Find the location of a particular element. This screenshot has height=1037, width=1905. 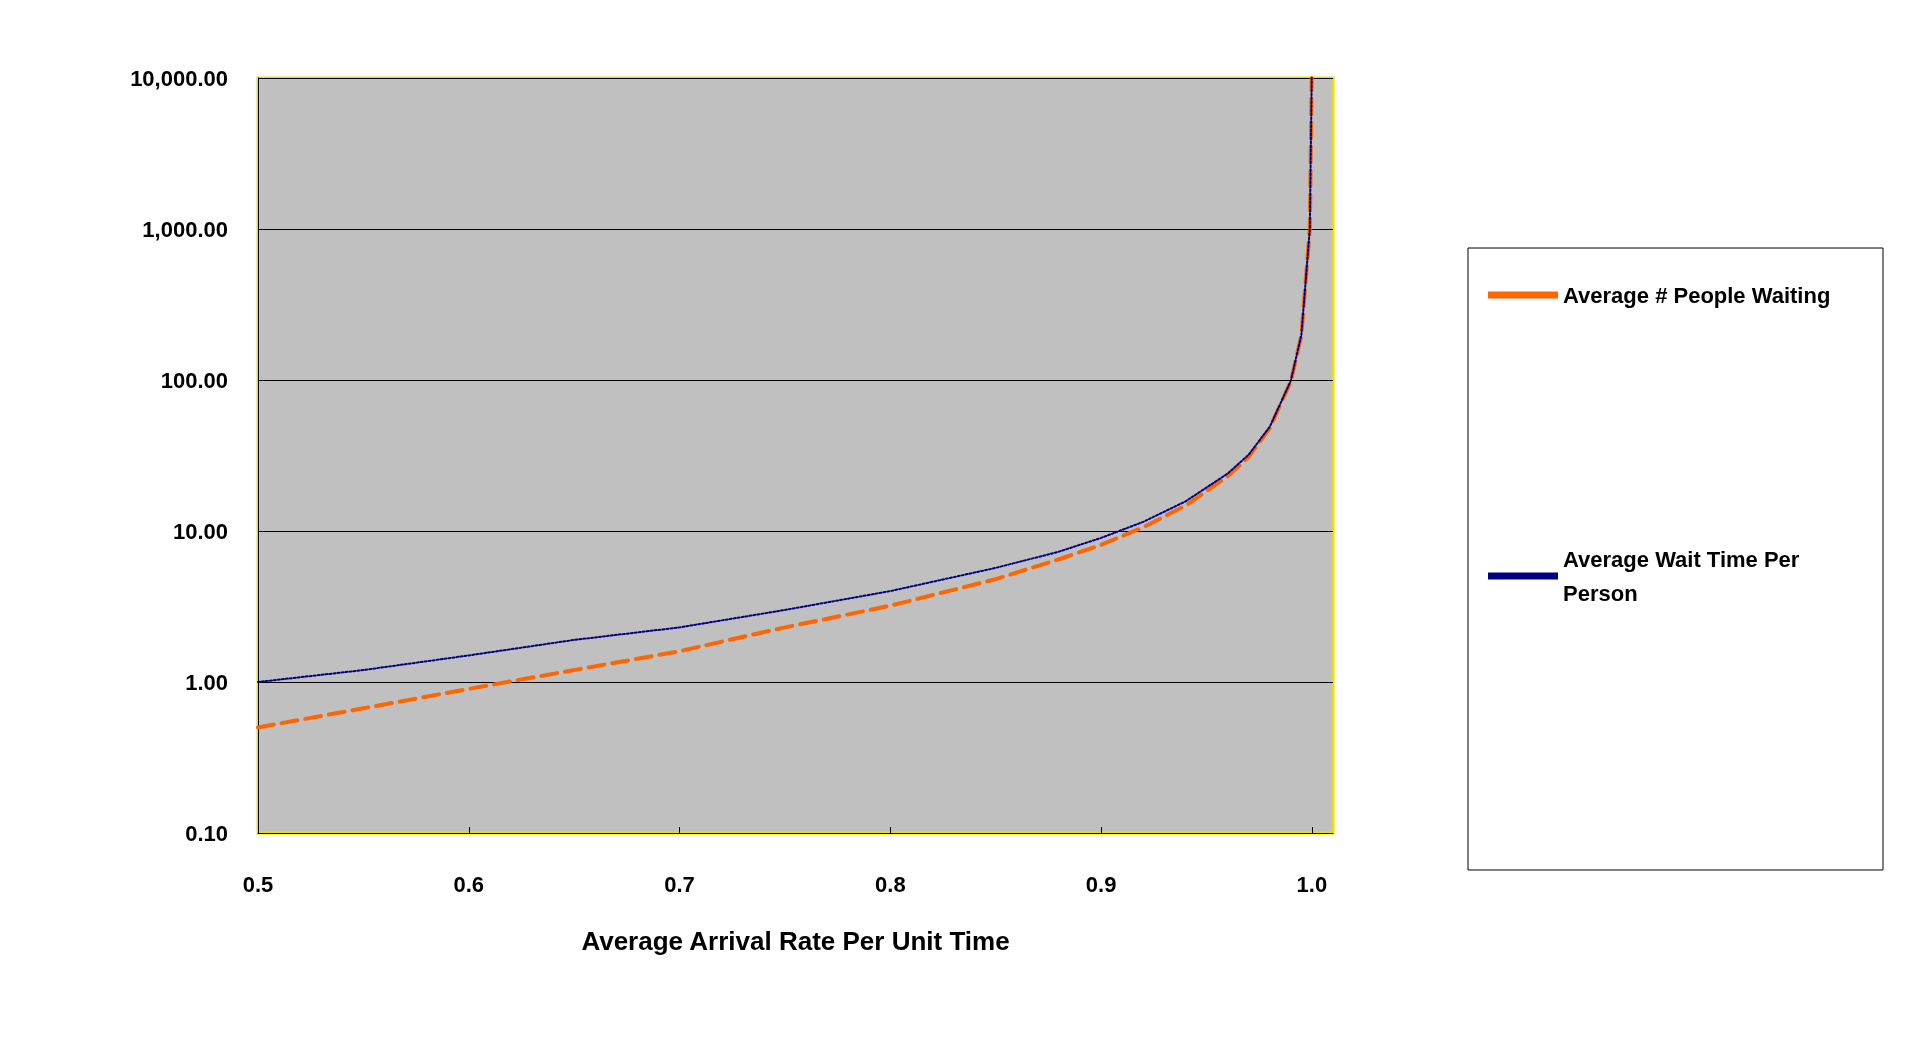

x-tick-label: 0.6 is located at coordinates (469, 884).